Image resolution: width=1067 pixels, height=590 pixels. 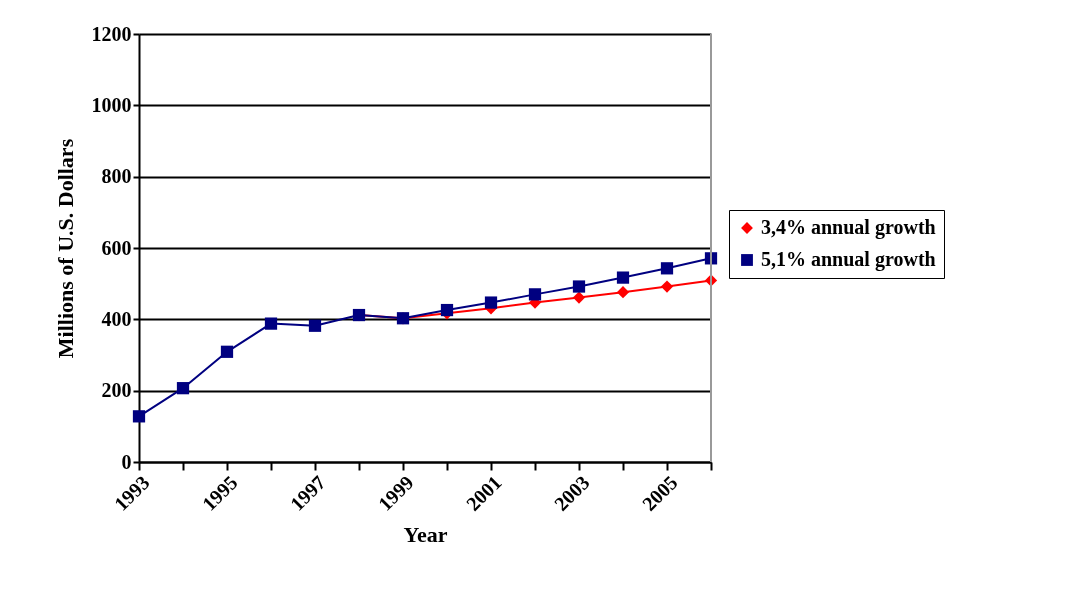 I want to click on y-tick-label: 1000, so click(x=111, y=104).